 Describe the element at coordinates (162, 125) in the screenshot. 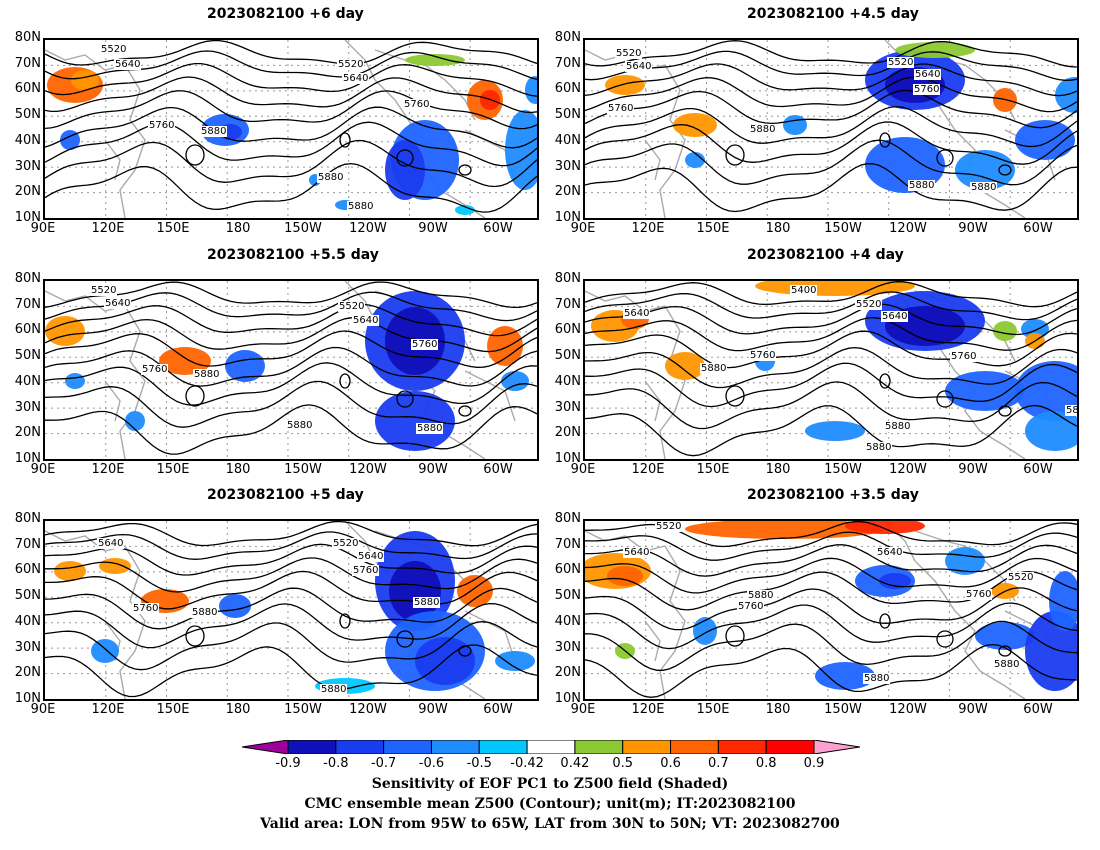

I see `contour-label: 5760` at that location.